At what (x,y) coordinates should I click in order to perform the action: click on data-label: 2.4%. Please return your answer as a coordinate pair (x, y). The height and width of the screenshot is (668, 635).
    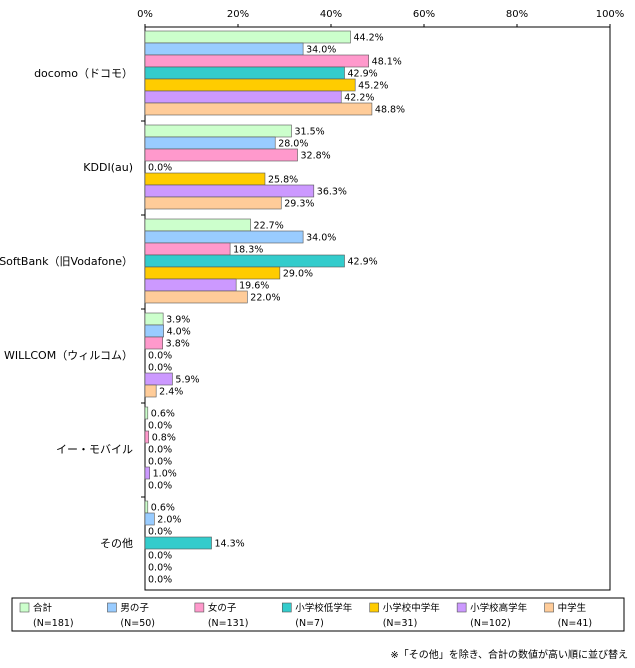
    Looking at the image, I should click on (171, 392).